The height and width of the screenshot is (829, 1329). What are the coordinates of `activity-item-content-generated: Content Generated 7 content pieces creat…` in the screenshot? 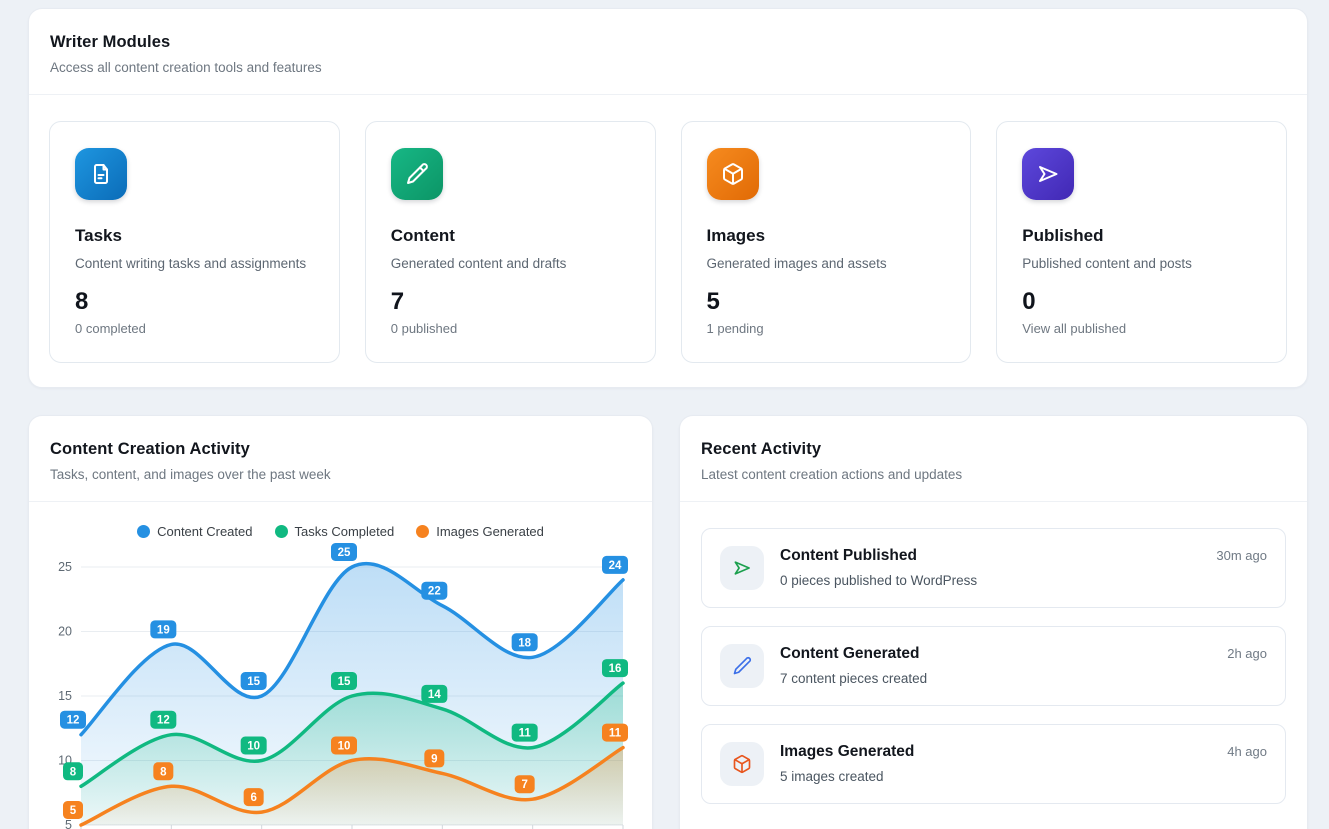 It's located at (993, 666).